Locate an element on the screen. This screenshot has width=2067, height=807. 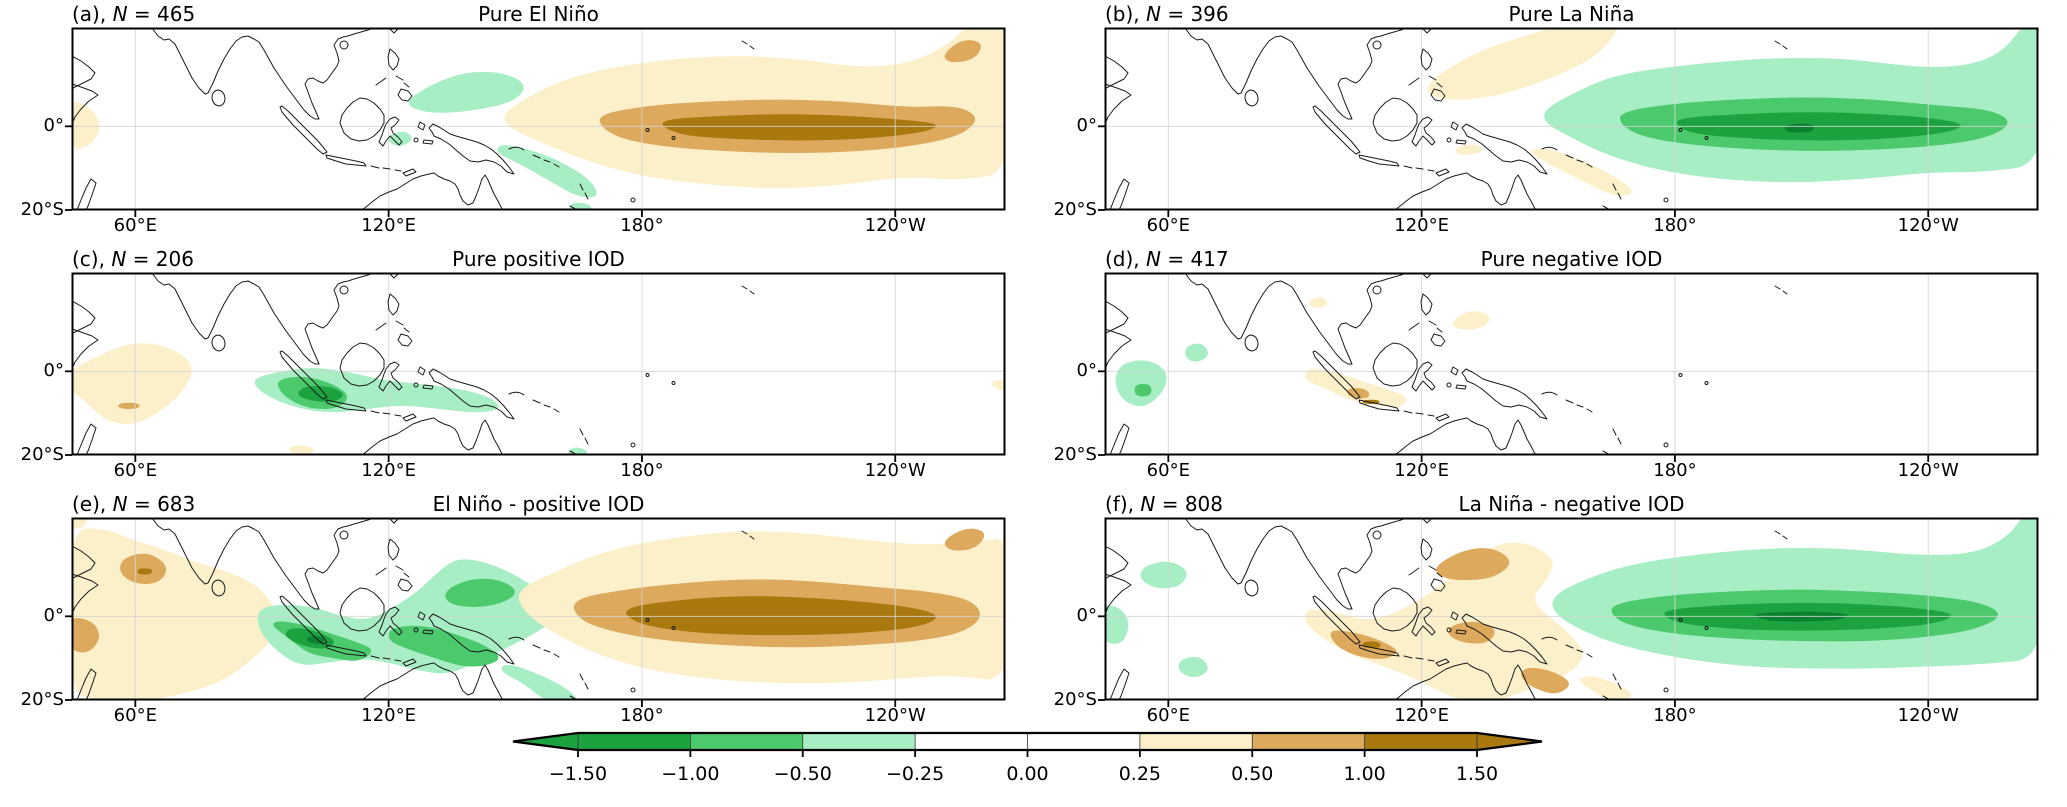
panel-header: (f), N = 808 La Niña - negative IOD is located at coordinates (1571, 504).